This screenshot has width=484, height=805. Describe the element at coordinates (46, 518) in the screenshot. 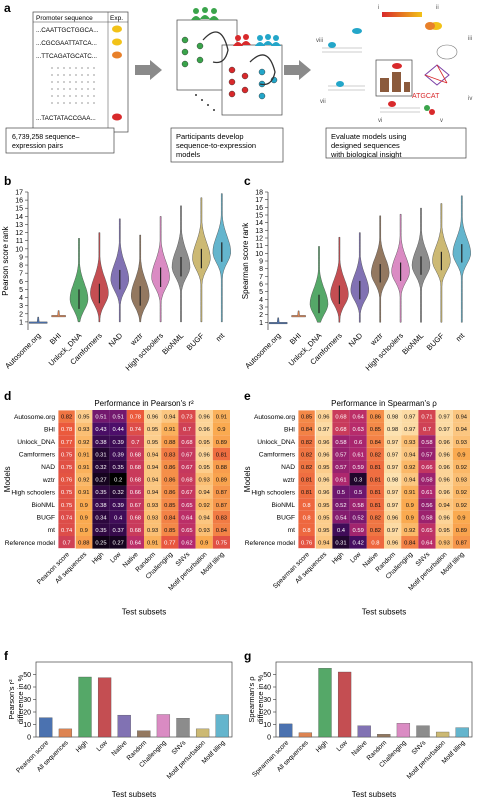

I see `heatmap-row-label: BUGF` at that location.